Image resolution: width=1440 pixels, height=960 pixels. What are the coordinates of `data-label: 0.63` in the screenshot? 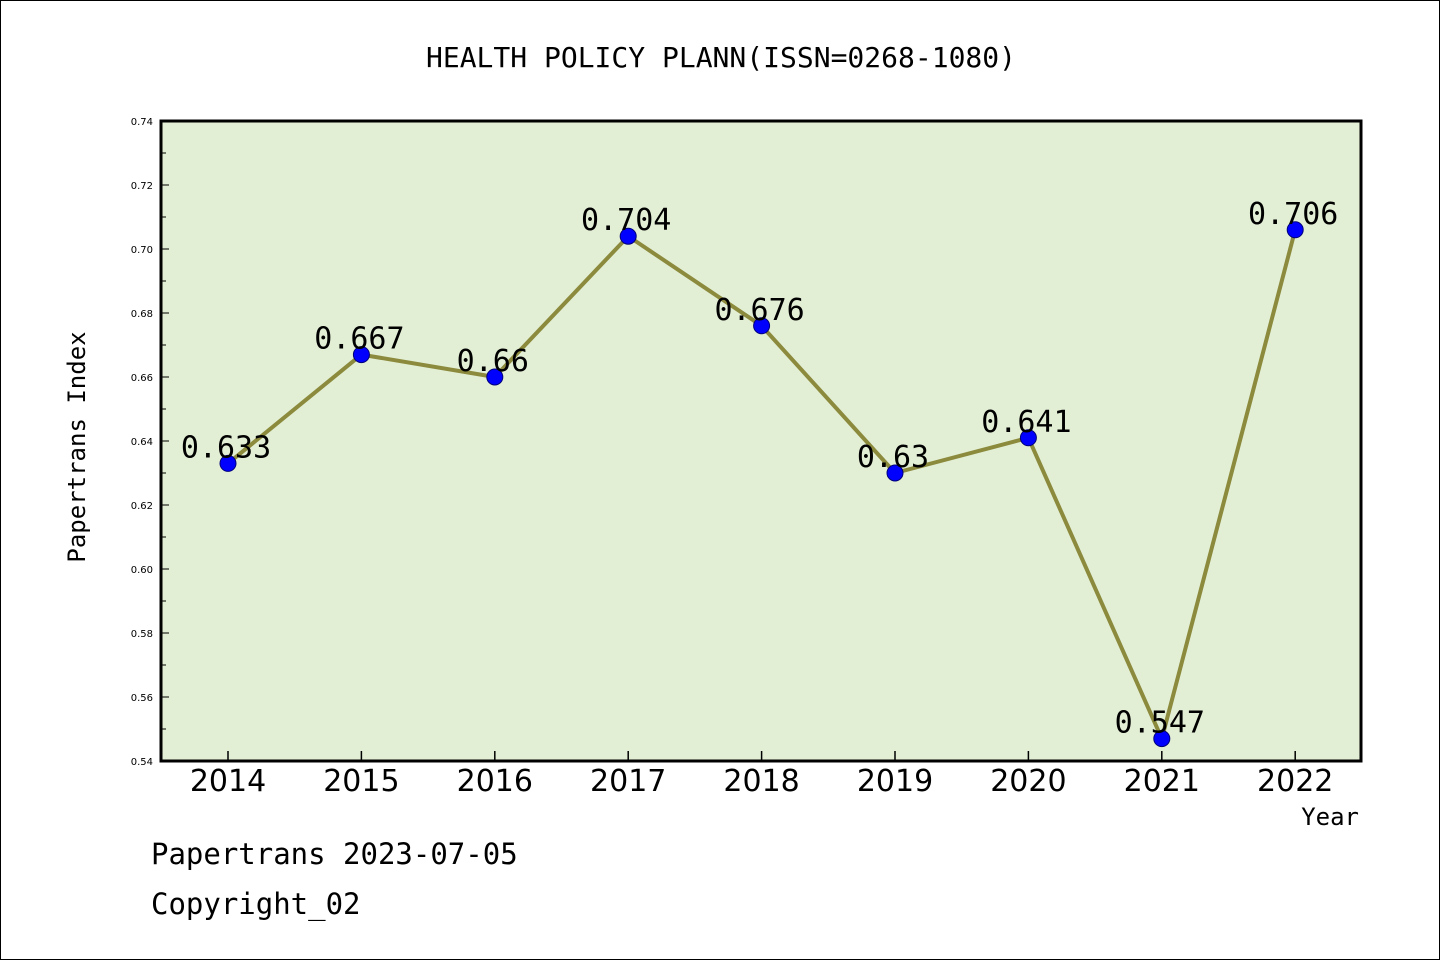 It's located at (893, 457).